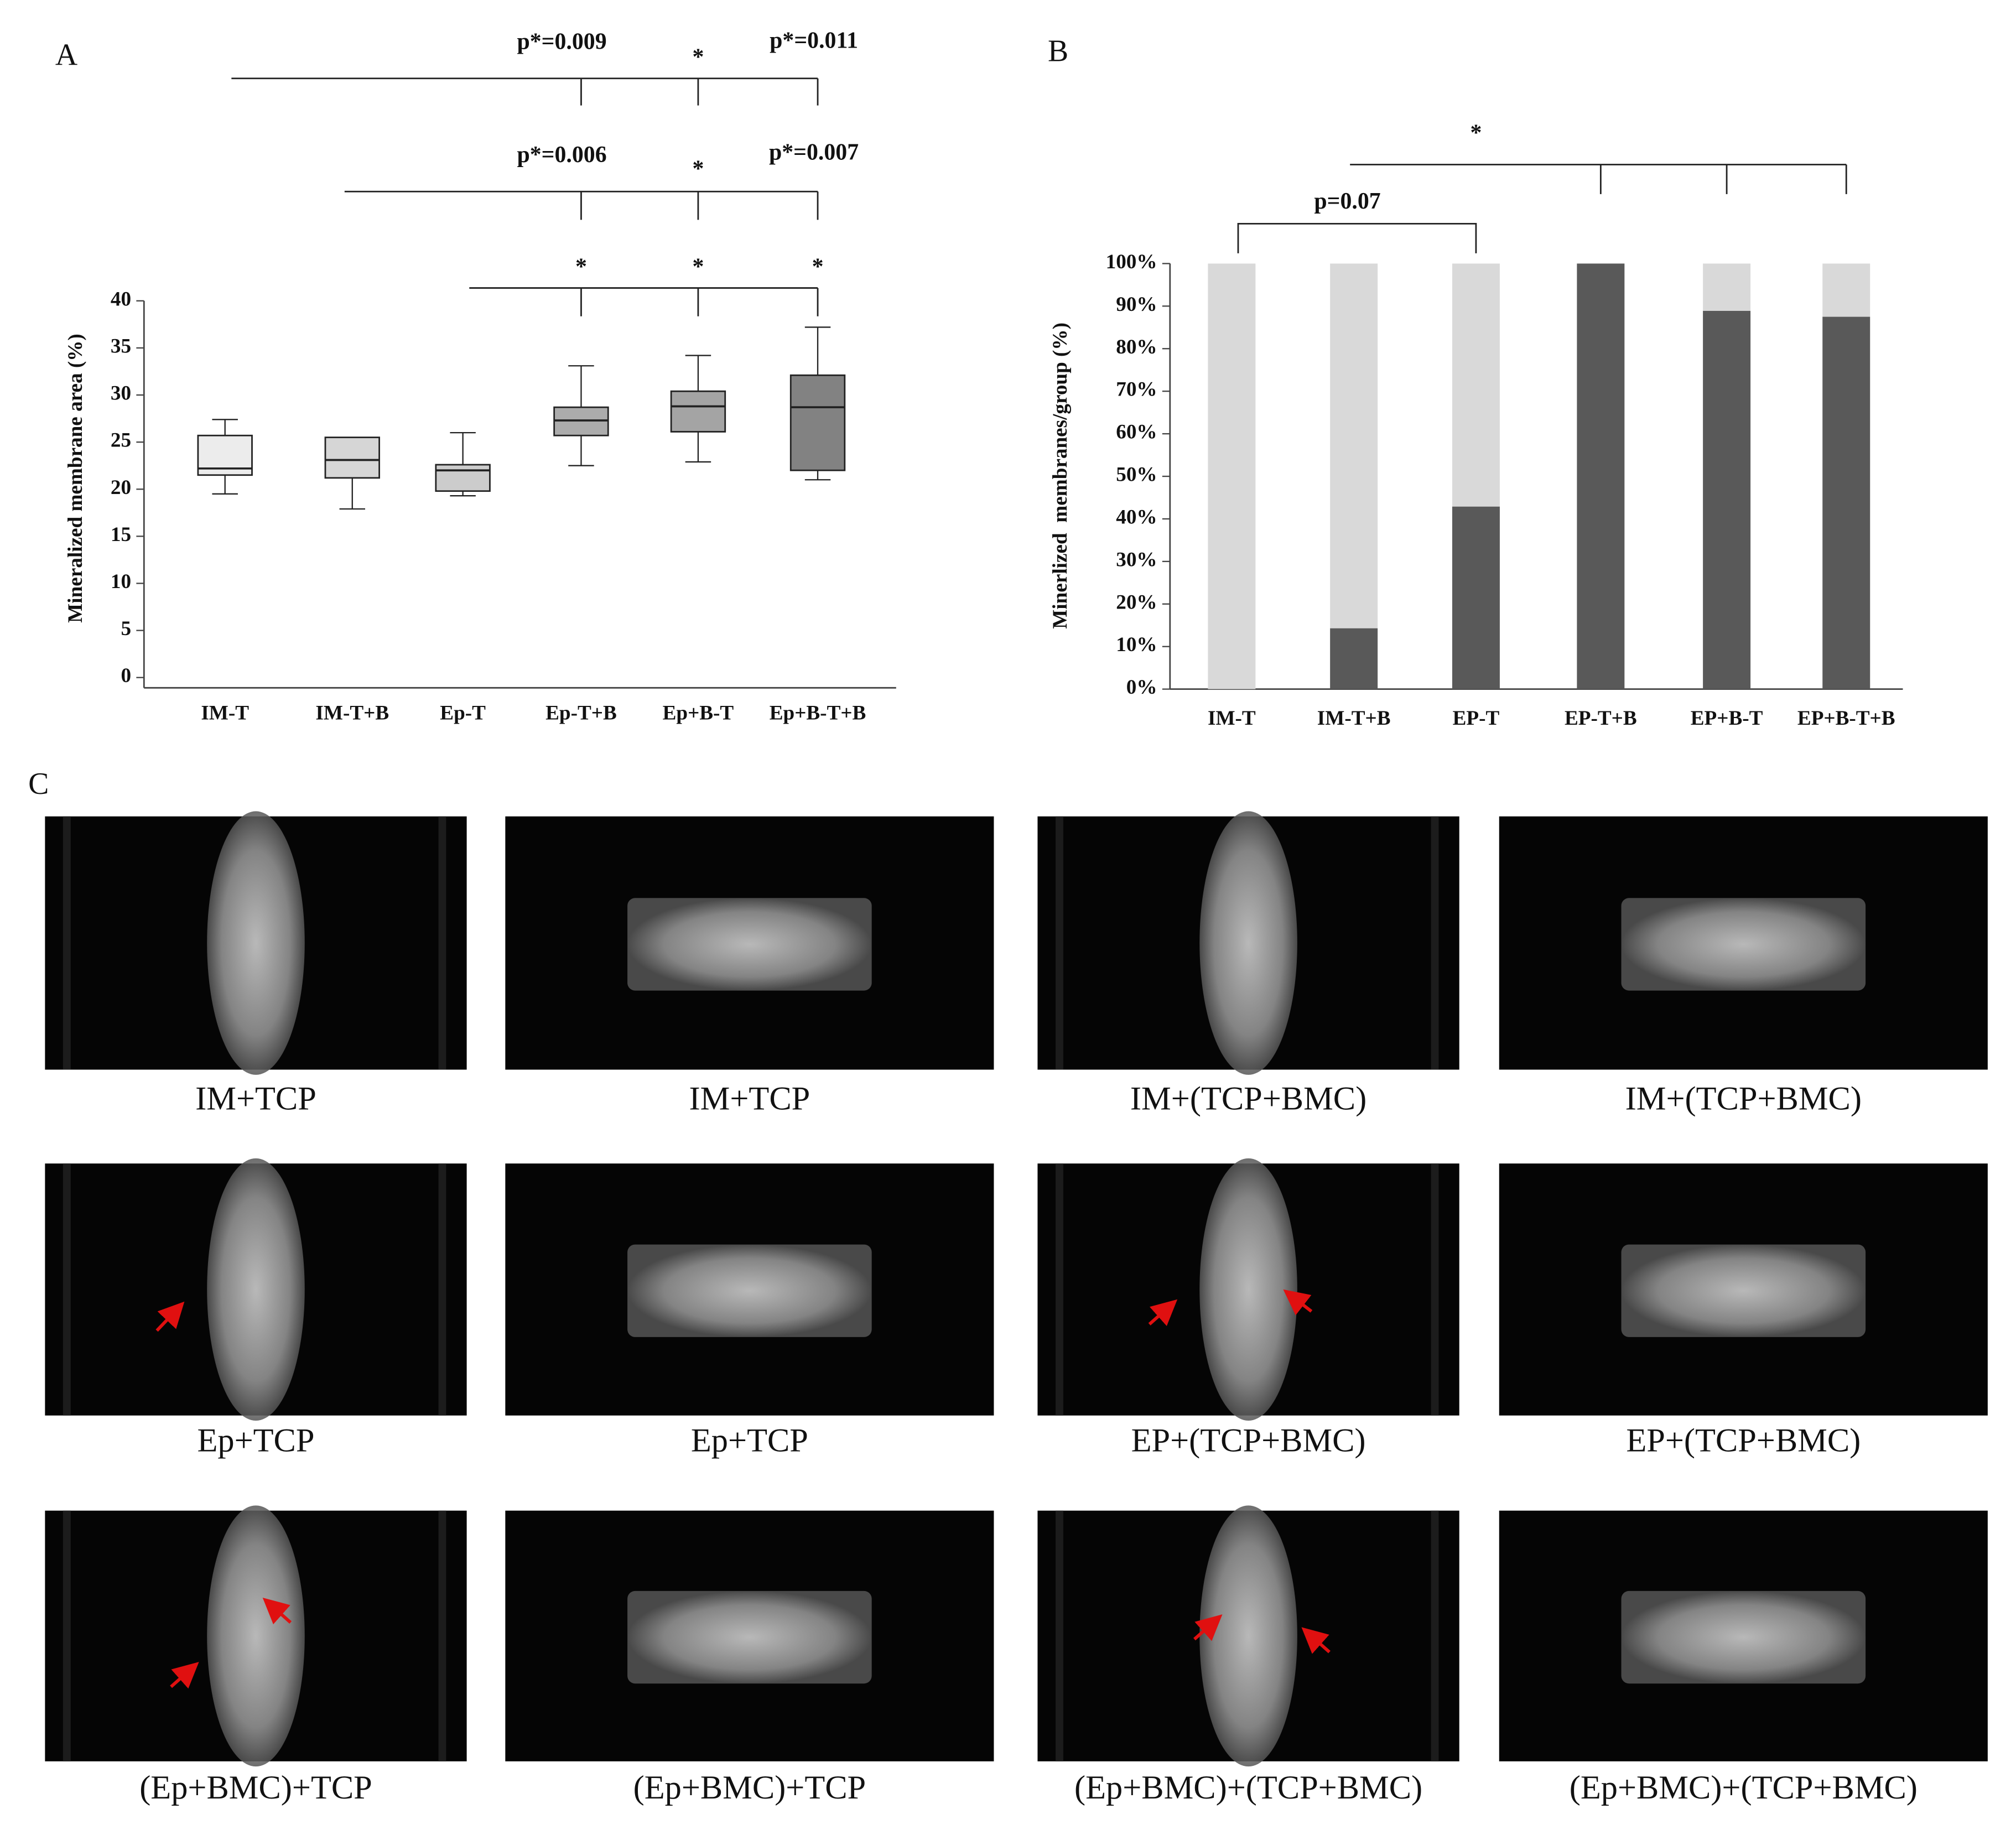  What do you see at coordinates (1601, 718) in the screenshot?
I see `x-tick-label: EP-T+B` at bounding box center [1601, 718].